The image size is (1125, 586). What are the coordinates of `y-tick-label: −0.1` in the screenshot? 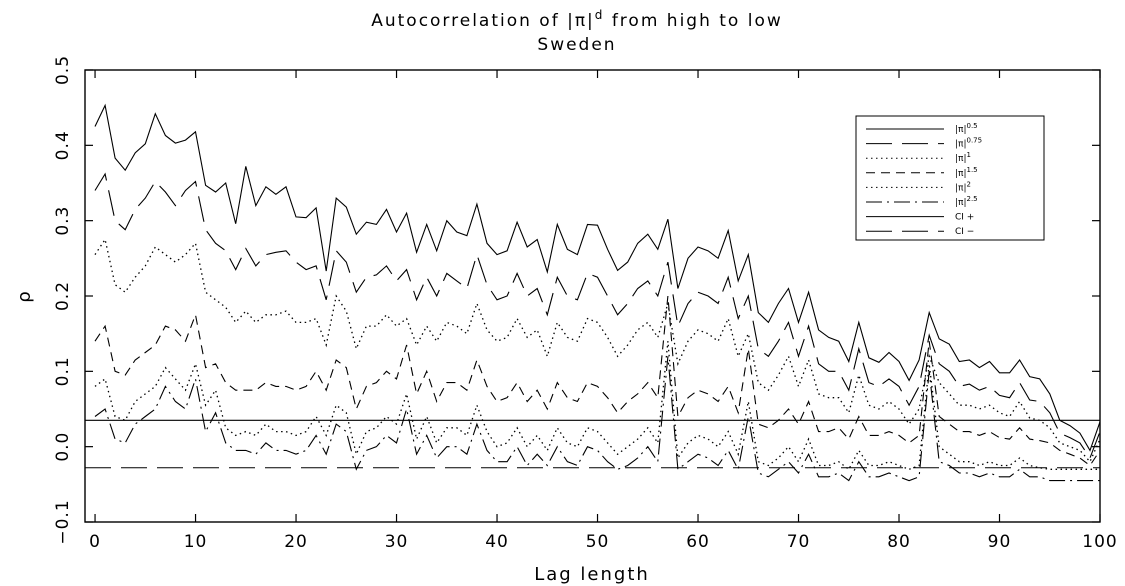 It's located at (63, 521).